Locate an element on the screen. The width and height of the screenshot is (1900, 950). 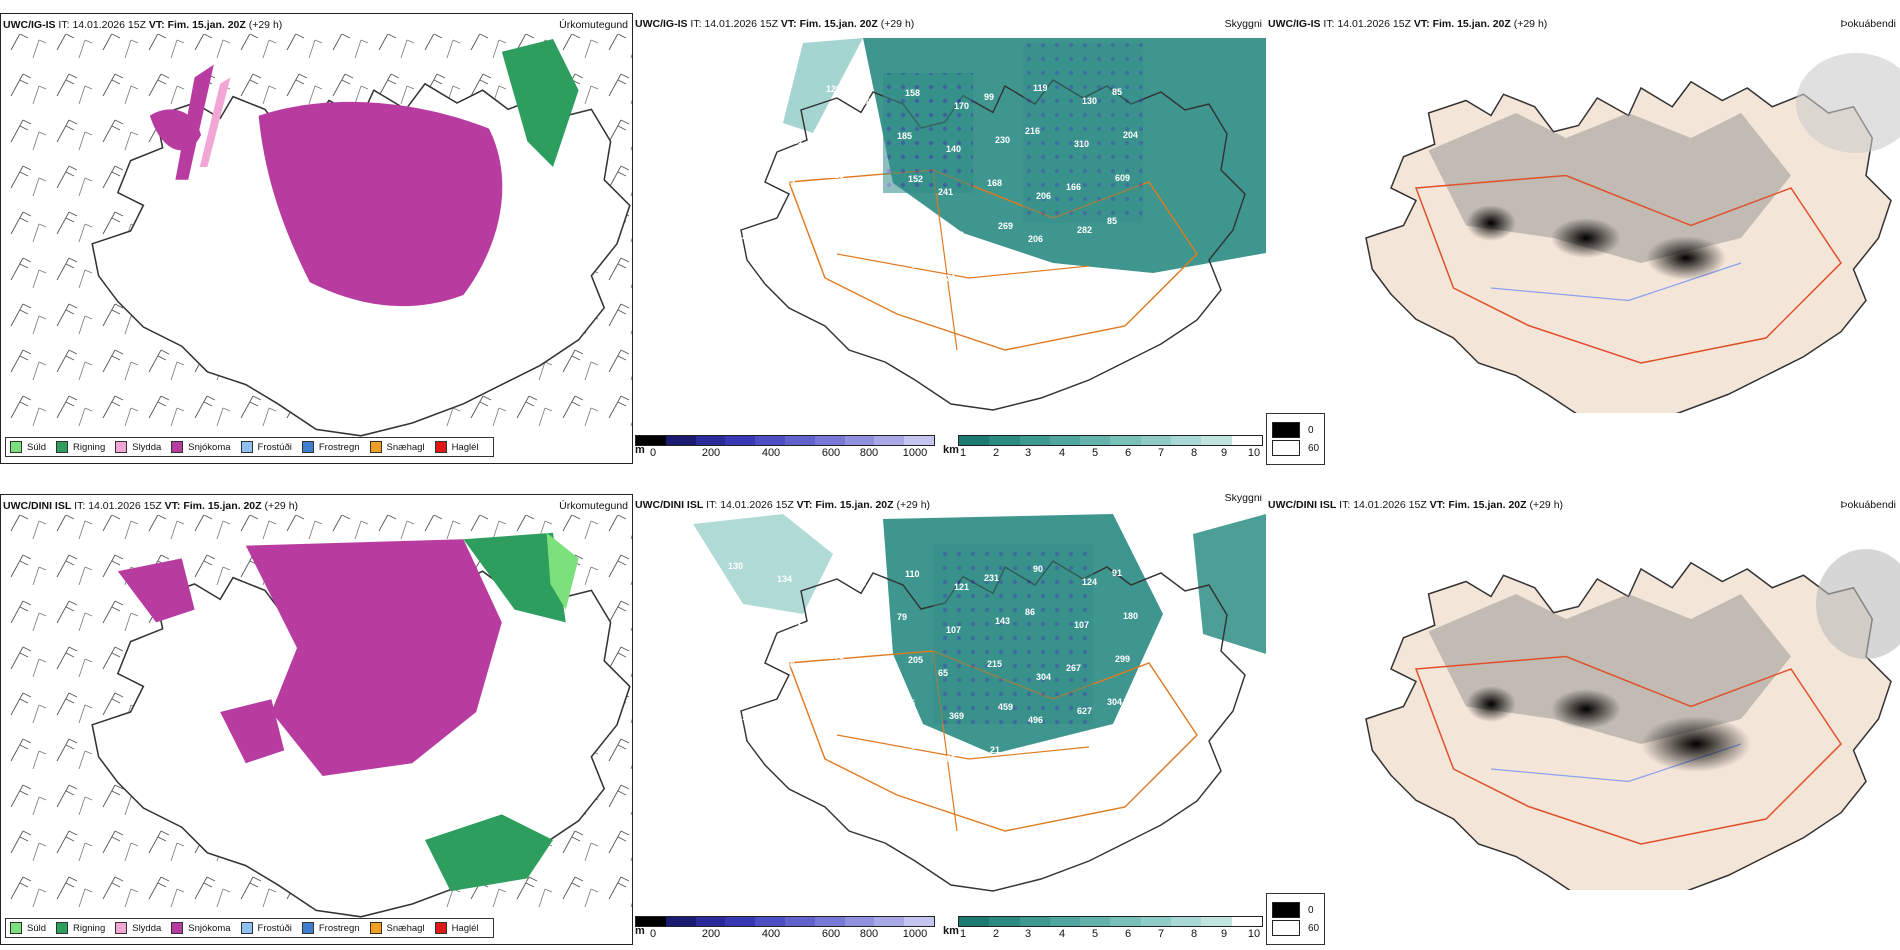
cbar-bars is located at coordinates (1110, 440).